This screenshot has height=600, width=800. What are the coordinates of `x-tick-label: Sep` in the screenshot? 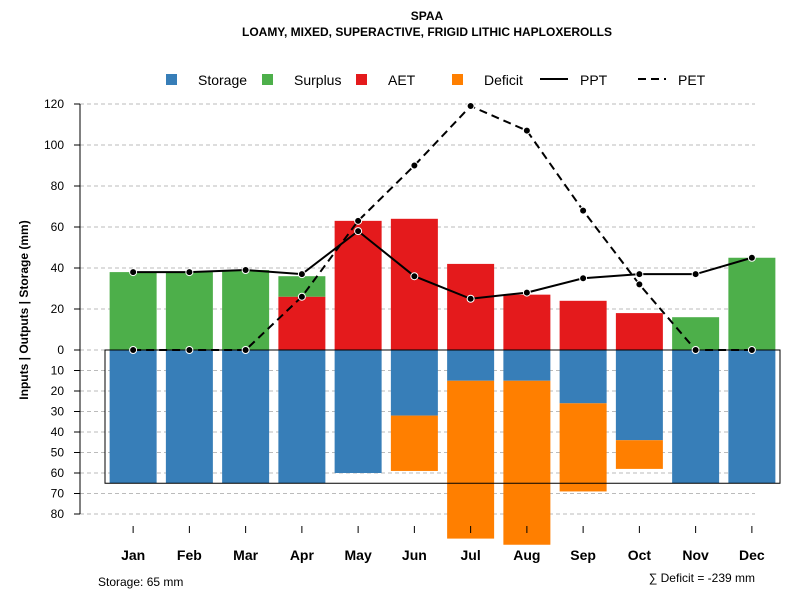 It's located at (583, 555).